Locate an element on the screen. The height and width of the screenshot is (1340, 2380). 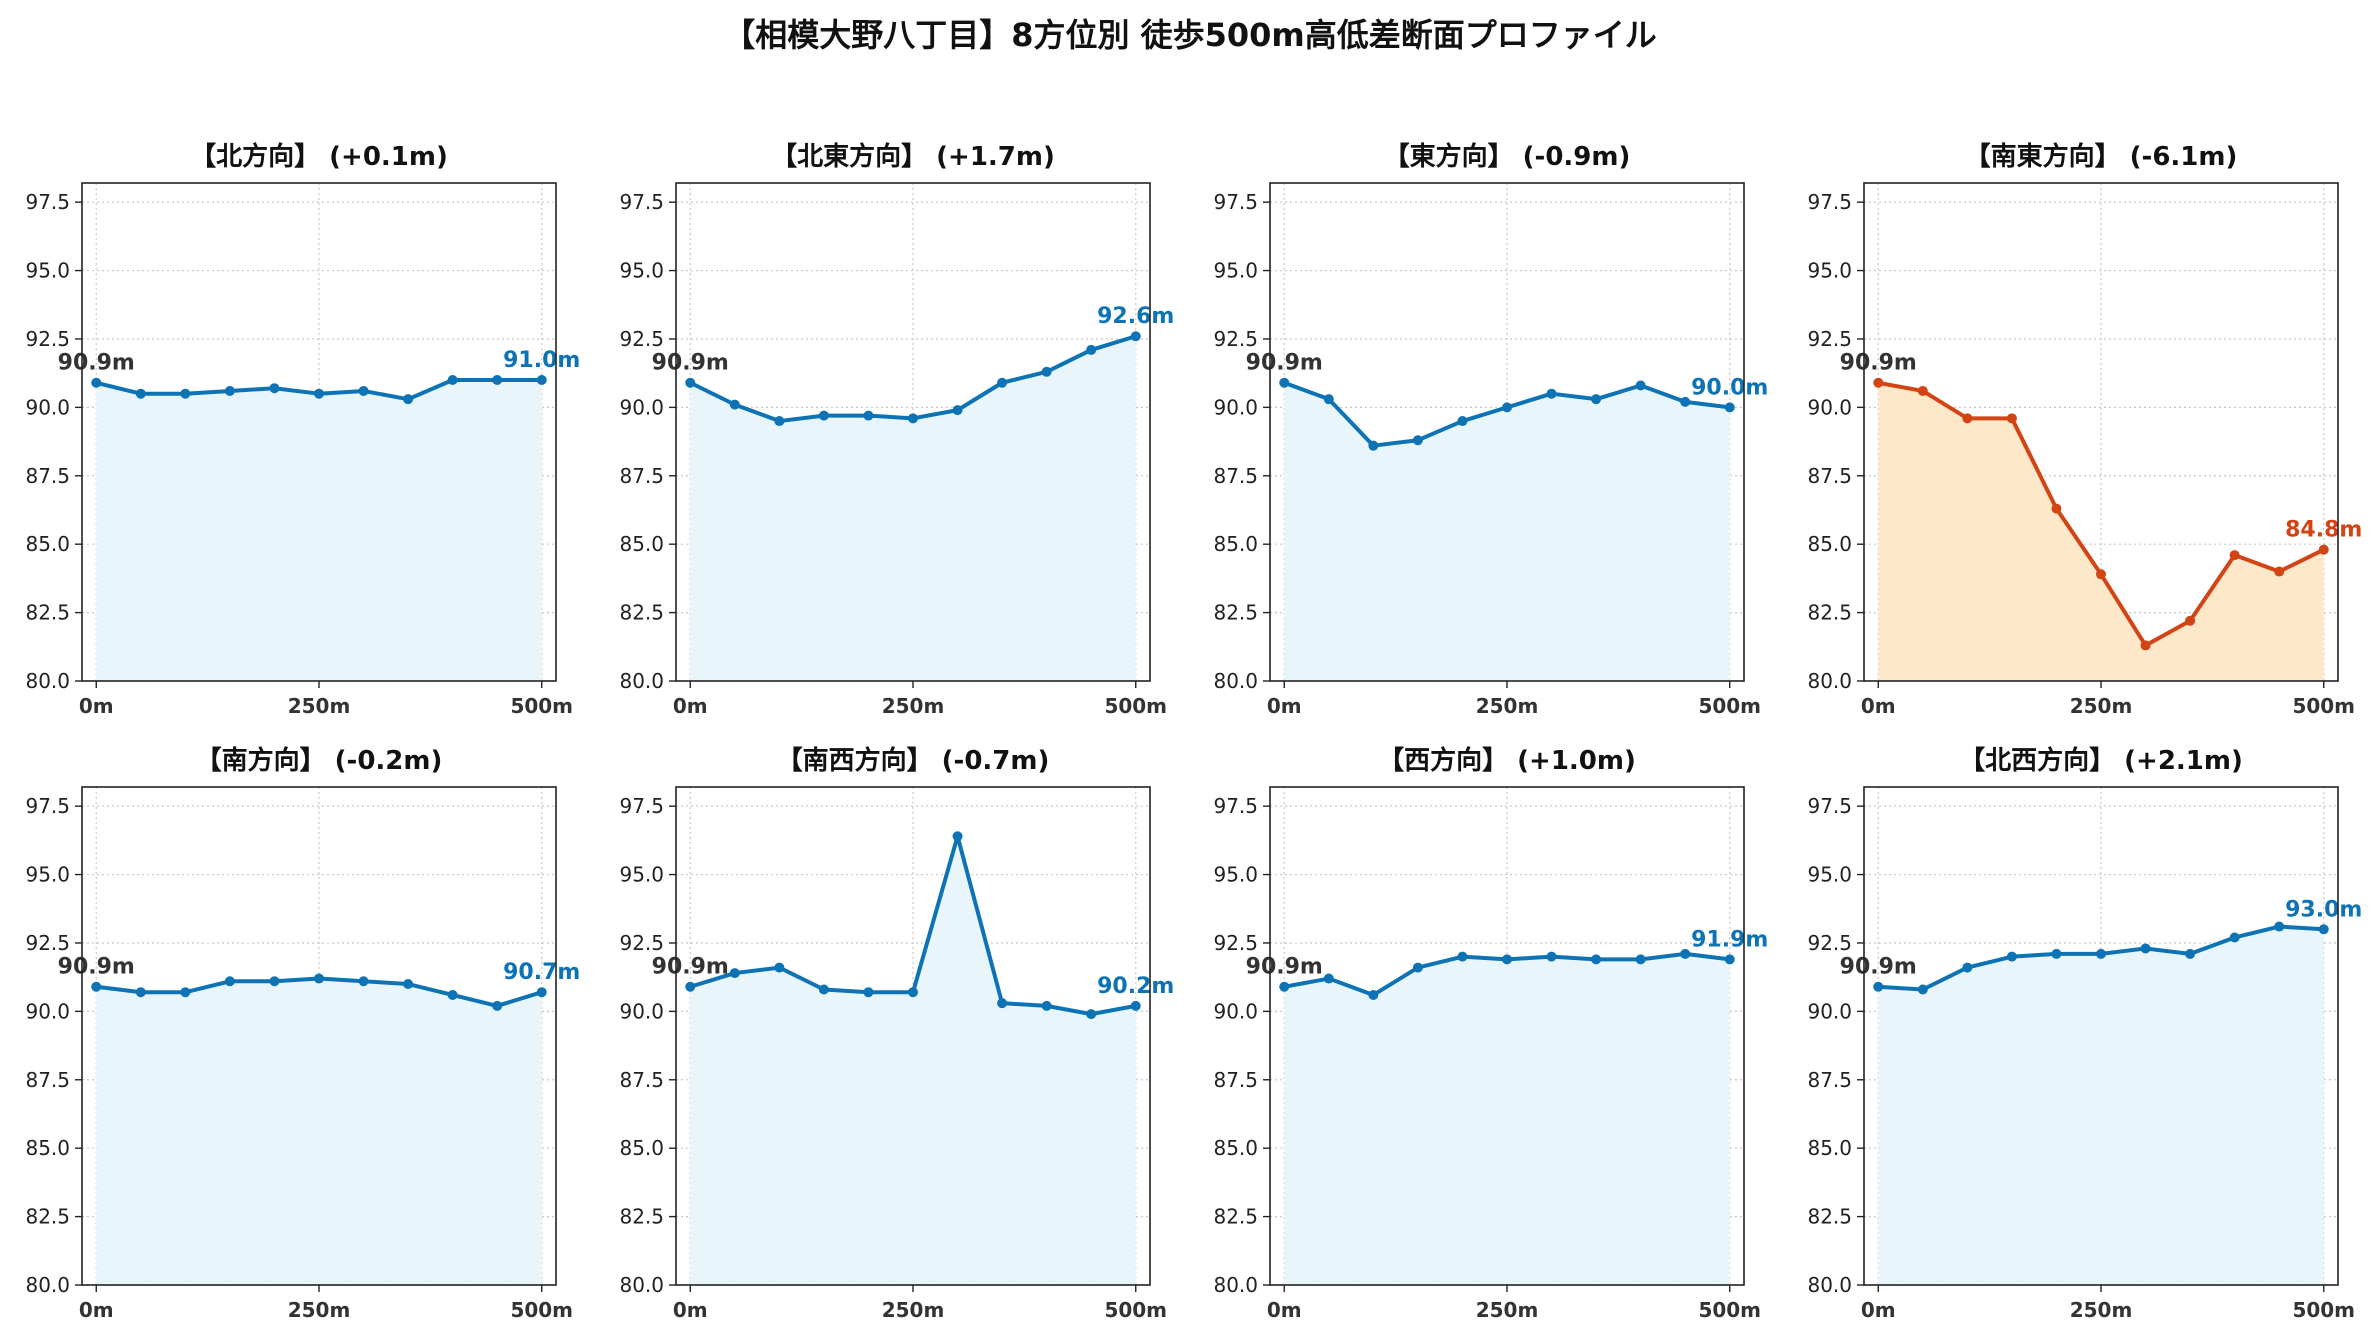
end-elevation-label: 92.6m is located at coordinates (1135, 316).